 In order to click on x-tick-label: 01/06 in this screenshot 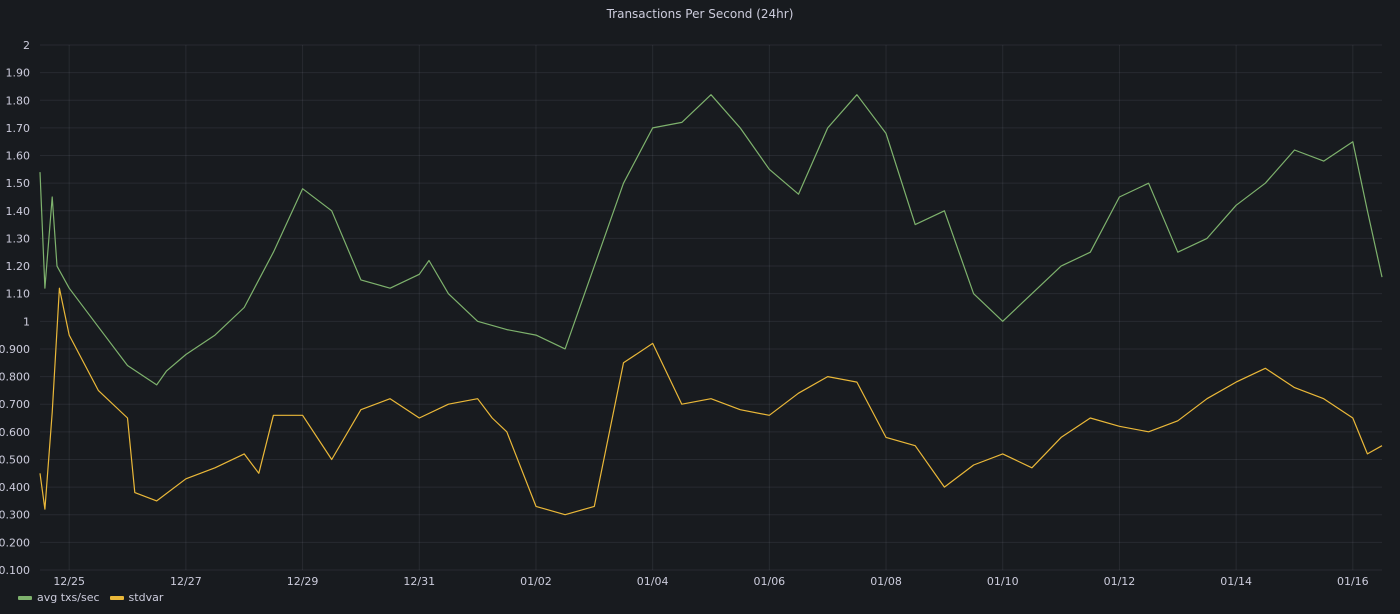, I will do `click(769, 581)`.